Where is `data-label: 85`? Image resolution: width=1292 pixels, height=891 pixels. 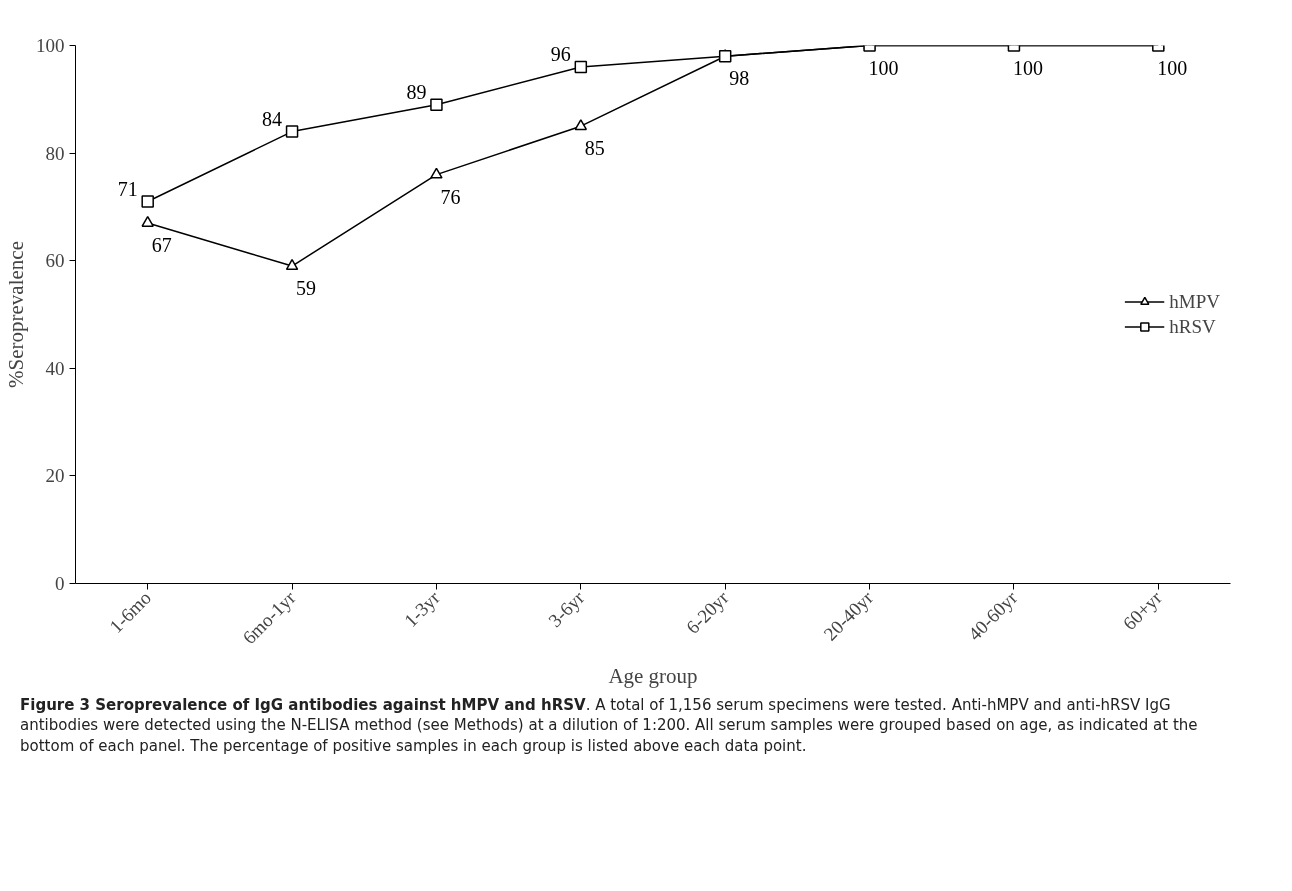
data-label: 85 is located at coordinates (594, 148).